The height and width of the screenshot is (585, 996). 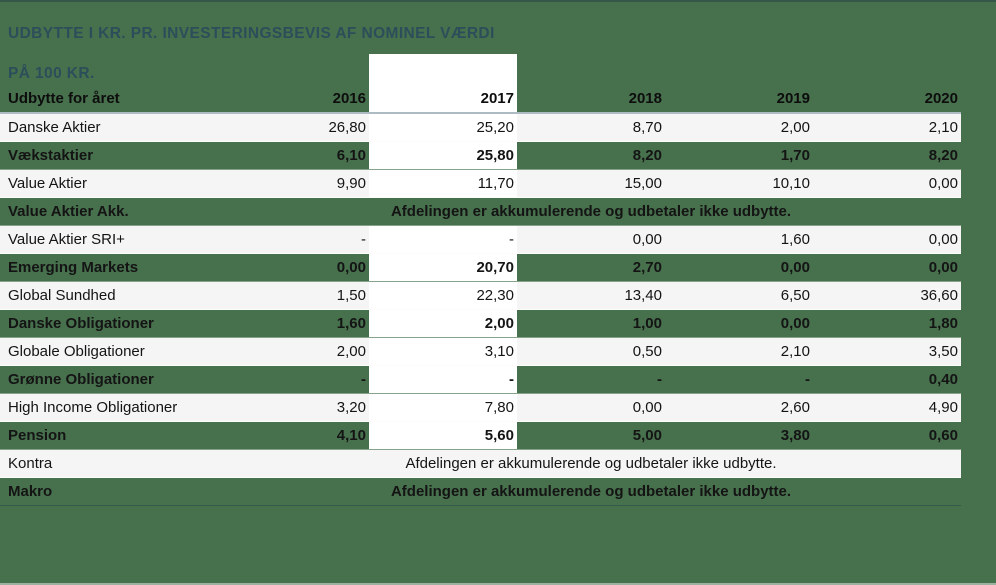 I want to click on top-border-line, so click(x=498, y=1).